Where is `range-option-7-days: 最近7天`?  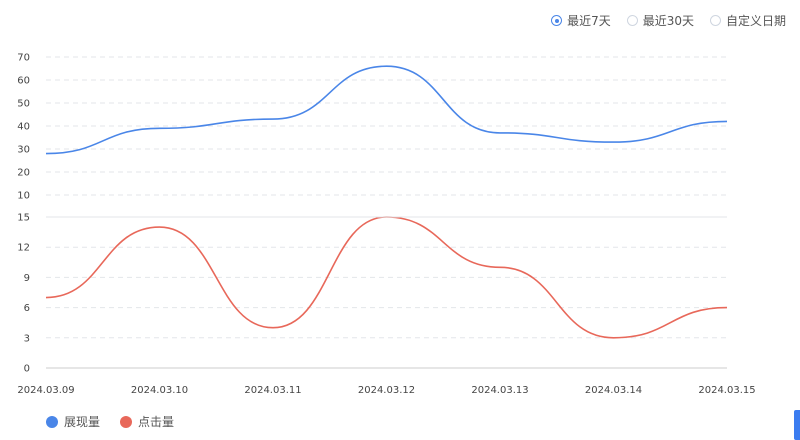 range-option-7-days: 最近7天 is located at coordinates (581, 20).